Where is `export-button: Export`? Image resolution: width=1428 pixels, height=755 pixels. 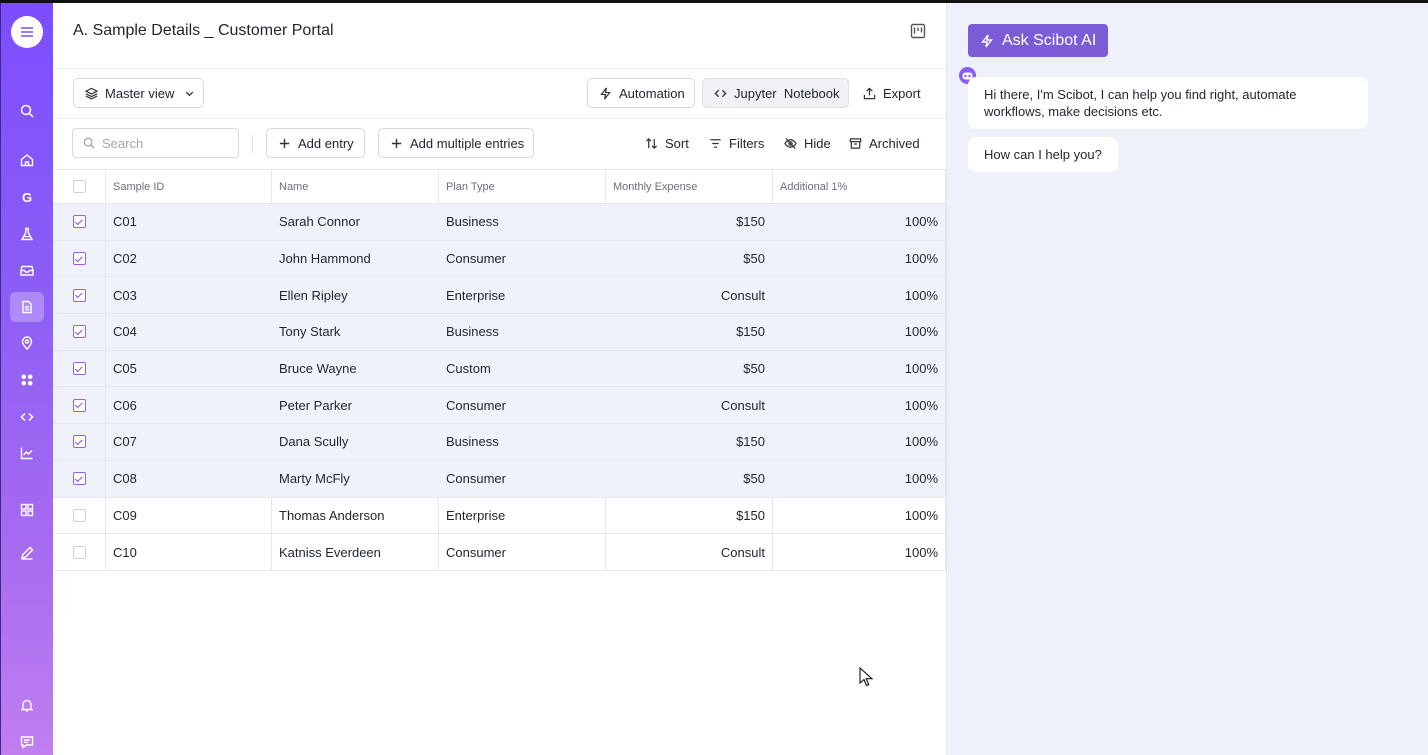 export-button: Export is located at coordinates (892, 93).